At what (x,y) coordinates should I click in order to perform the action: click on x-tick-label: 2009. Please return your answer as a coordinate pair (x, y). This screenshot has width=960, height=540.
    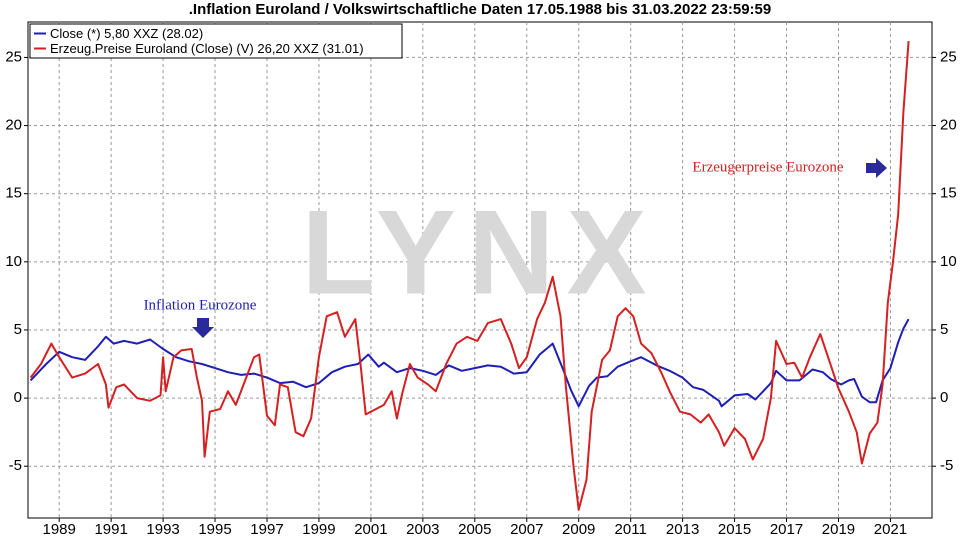
    Looking at the image, I should click on (578, 529).